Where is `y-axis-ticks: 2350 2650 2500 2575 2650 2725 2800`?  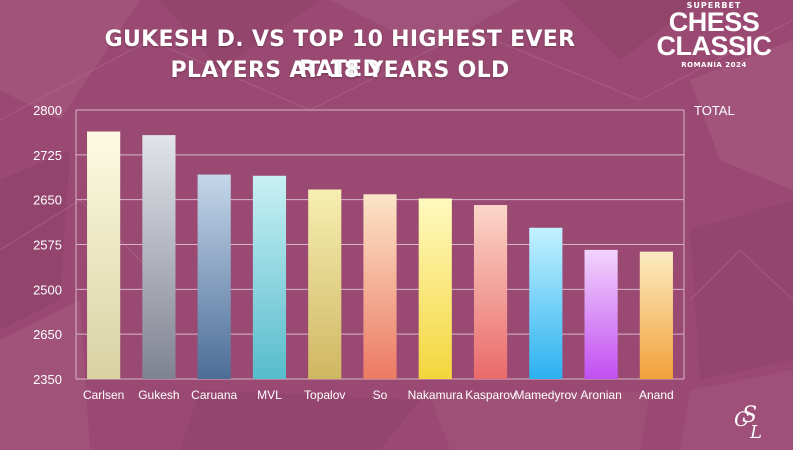
y-axis-ticks: 2350 2650 2500 2575 2650 2725 2800 is located at coordinates (47, 245).